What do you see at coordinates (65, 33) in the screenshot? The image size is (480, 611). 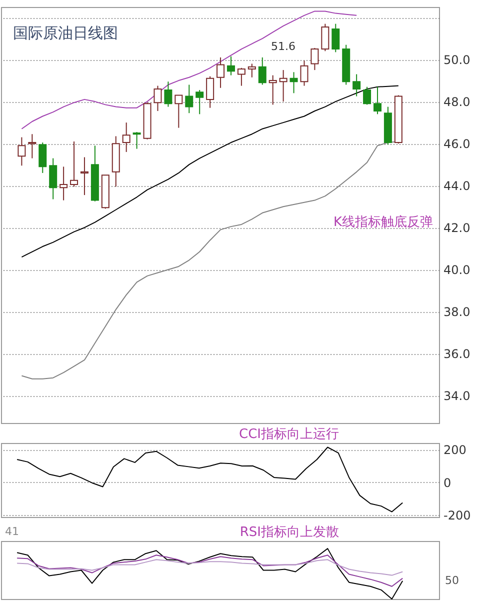 I see `text: 国际原油日线图` at bounding box center [65, 33].